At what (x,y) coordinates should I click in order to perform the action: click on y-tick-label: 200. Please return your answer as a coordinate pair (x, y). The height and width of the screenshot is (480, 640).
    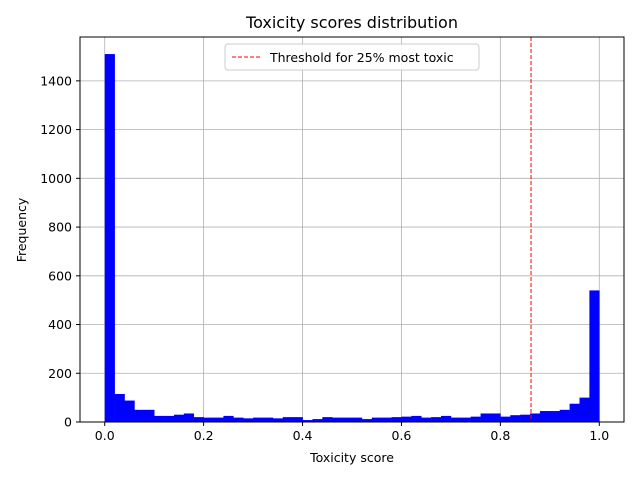
    Looking at the image, I should click on (60, 373).